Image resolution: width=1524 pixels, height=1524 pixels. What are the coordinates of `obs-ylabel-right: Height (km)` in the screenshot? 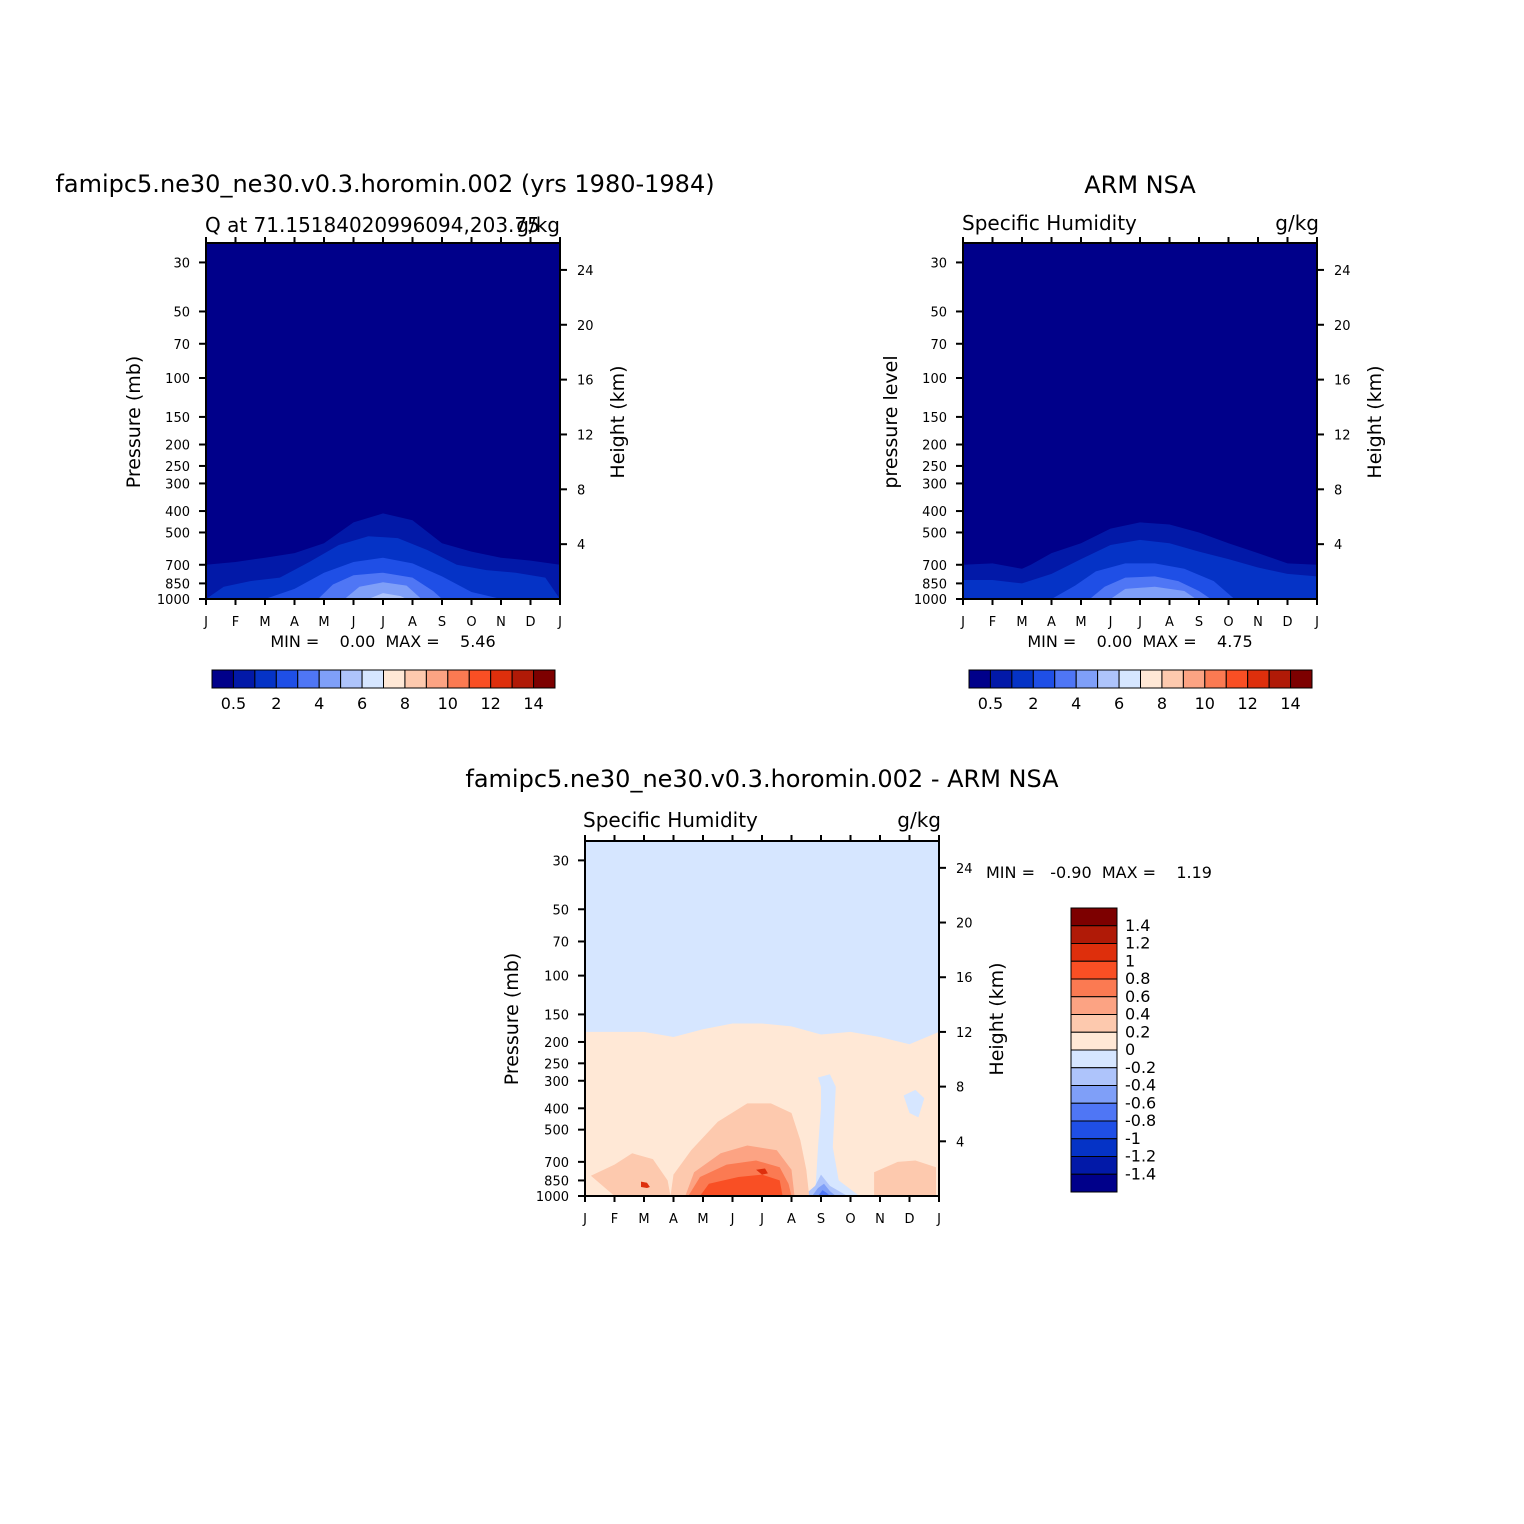 It's located at (1375, 421).